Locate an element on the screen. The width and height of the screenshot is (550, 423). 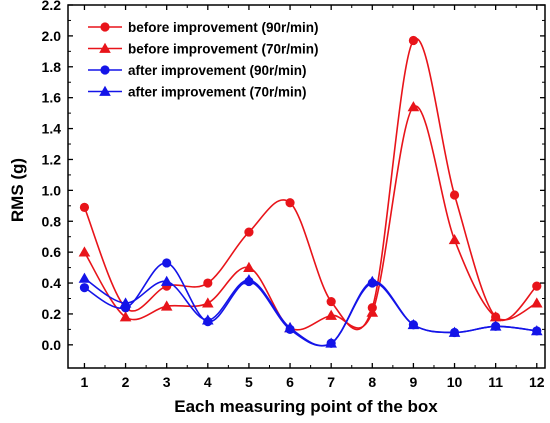
y-tick-label: 2.2 is located at coordinates (52, 6).